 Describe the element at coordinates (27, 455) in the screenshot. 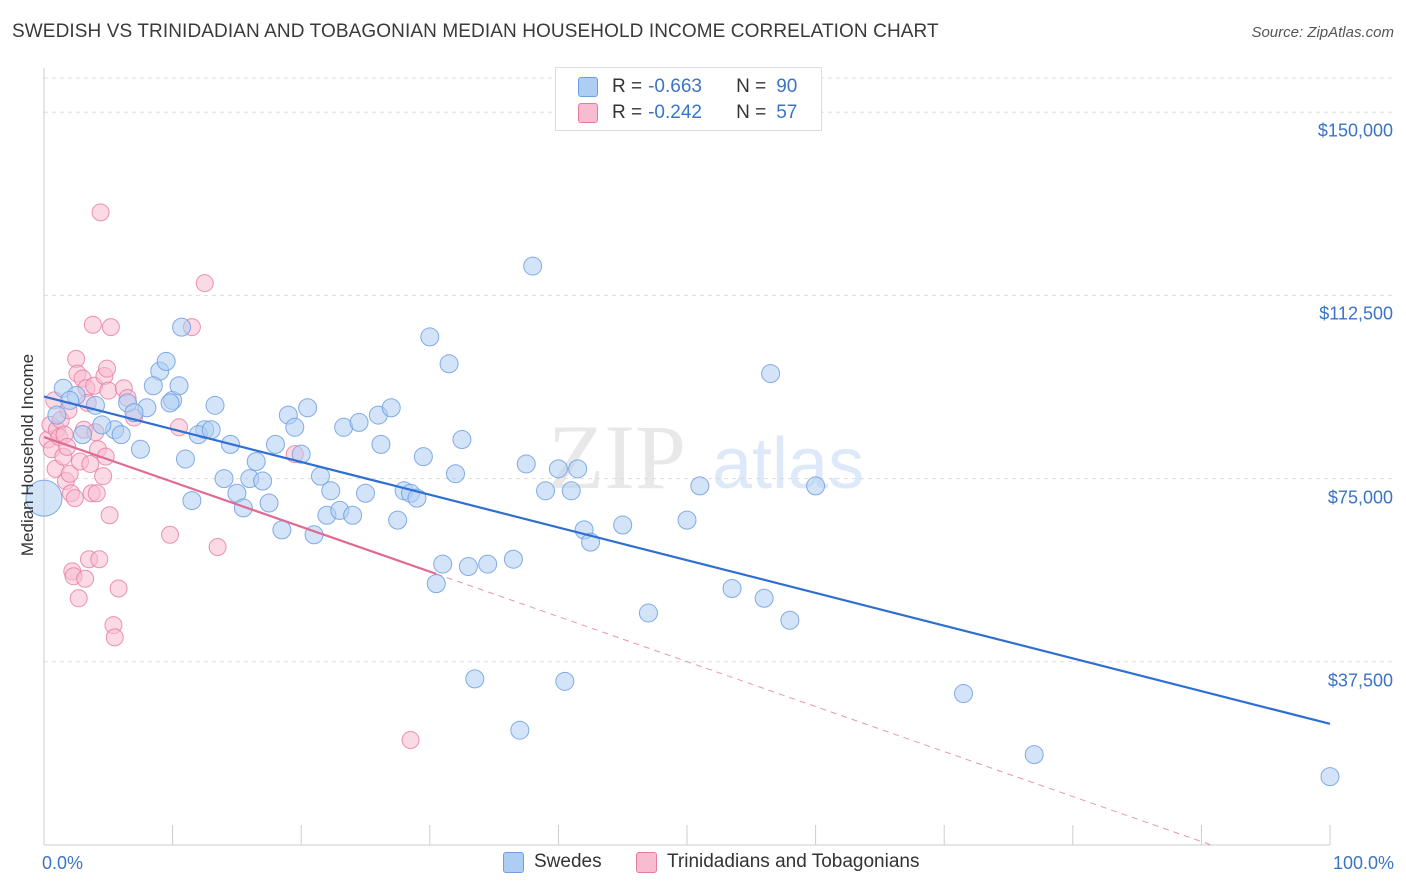

I see `y-axis-label: Median Household Income` at that location.